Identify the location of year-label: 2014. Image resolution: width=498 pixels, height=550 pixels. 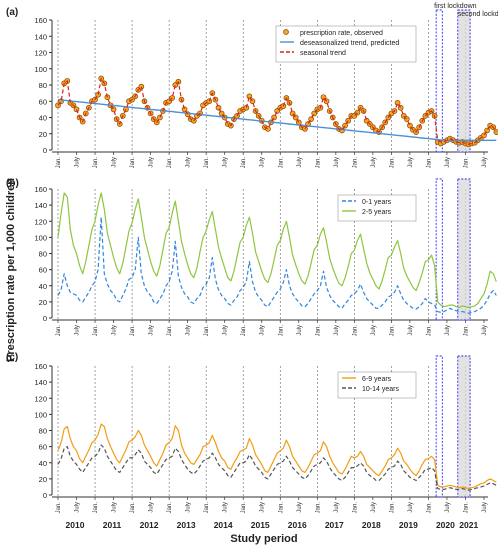
(223, 525).